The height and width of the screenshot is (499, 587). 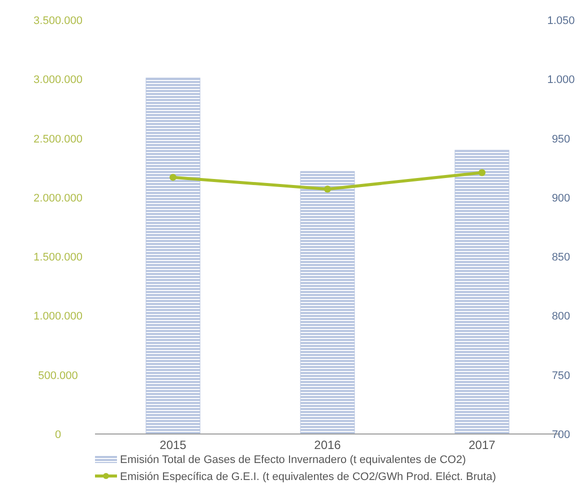 What do you see at coordinates (173, 445) in the screenshot?
I see `x-tick-label: 2015` at bounding box center [173, 445].